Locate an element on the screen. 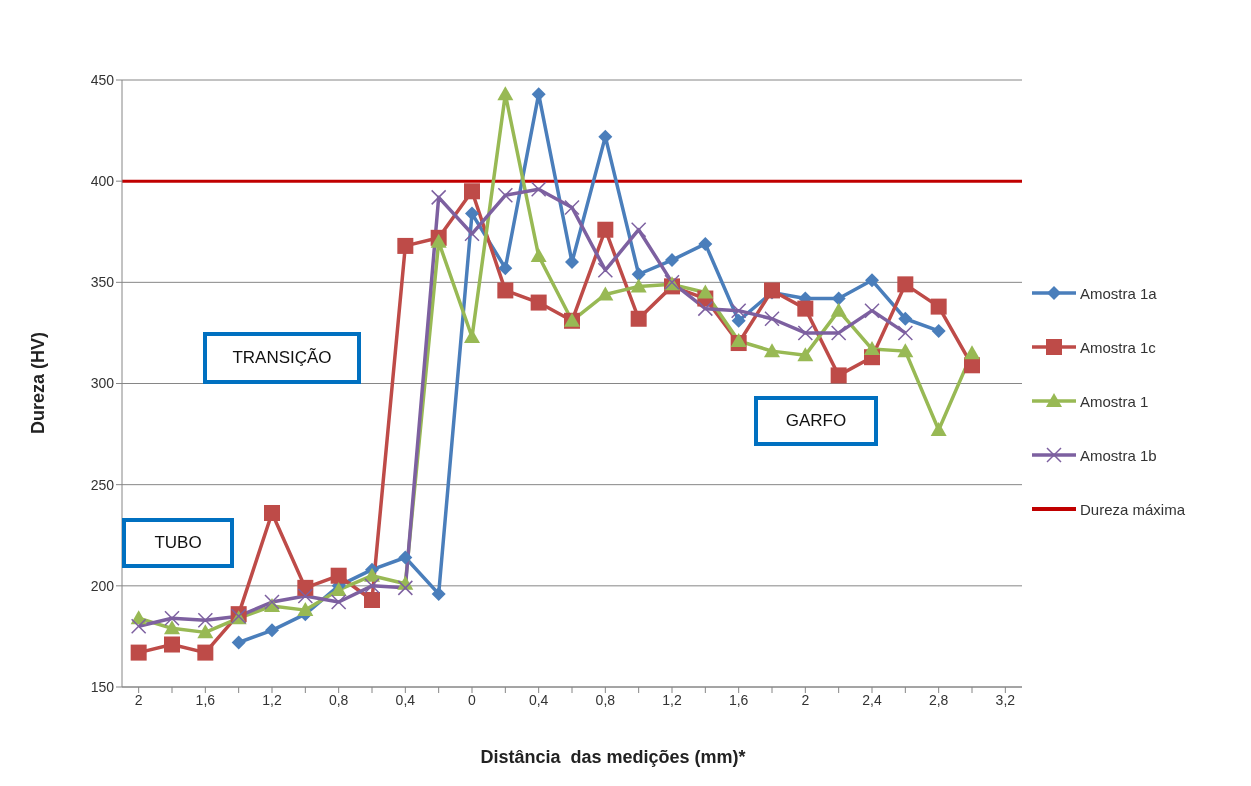 The image size is (1251, 786). y-tick-label: 300 is located at coordinates (102, 383).